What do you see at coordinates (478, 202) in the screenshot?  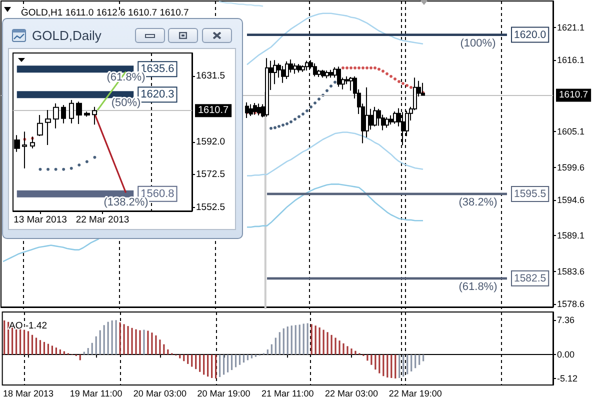 I see `annotation: (38.2%)` at bounding box center [478, 202].